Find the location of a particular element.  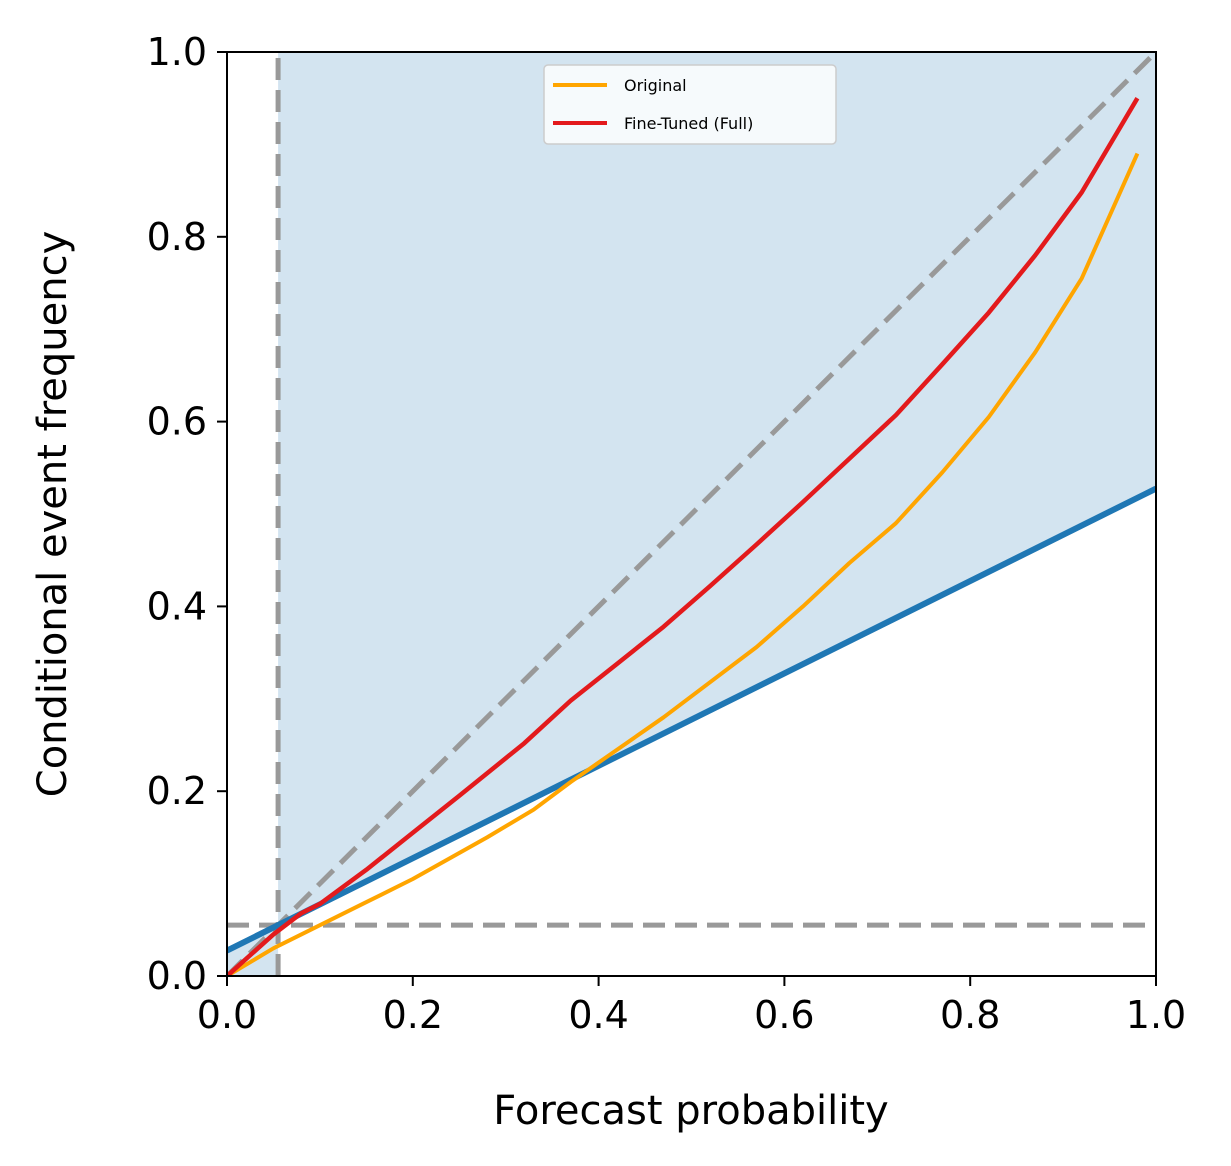

y-axis-ticks: 0.0 0.2 0.4 0.6 0.8 1.0 is located at coordinates (187, 514).